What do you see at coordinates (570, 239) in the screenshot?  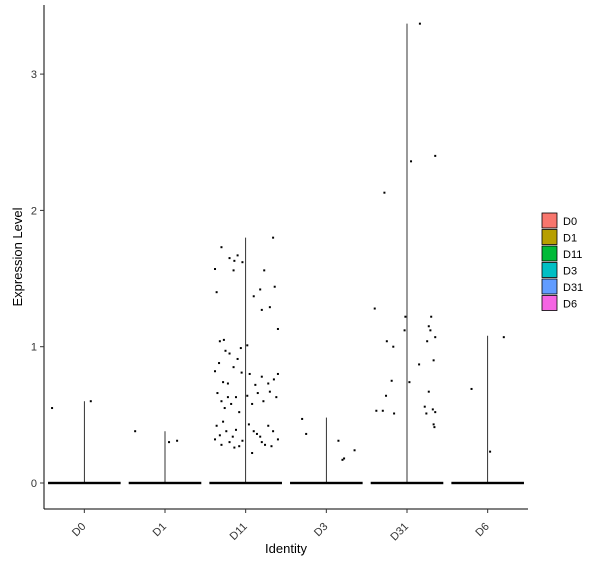 I see `legend-label: D1` at bounding box center [570, 239].